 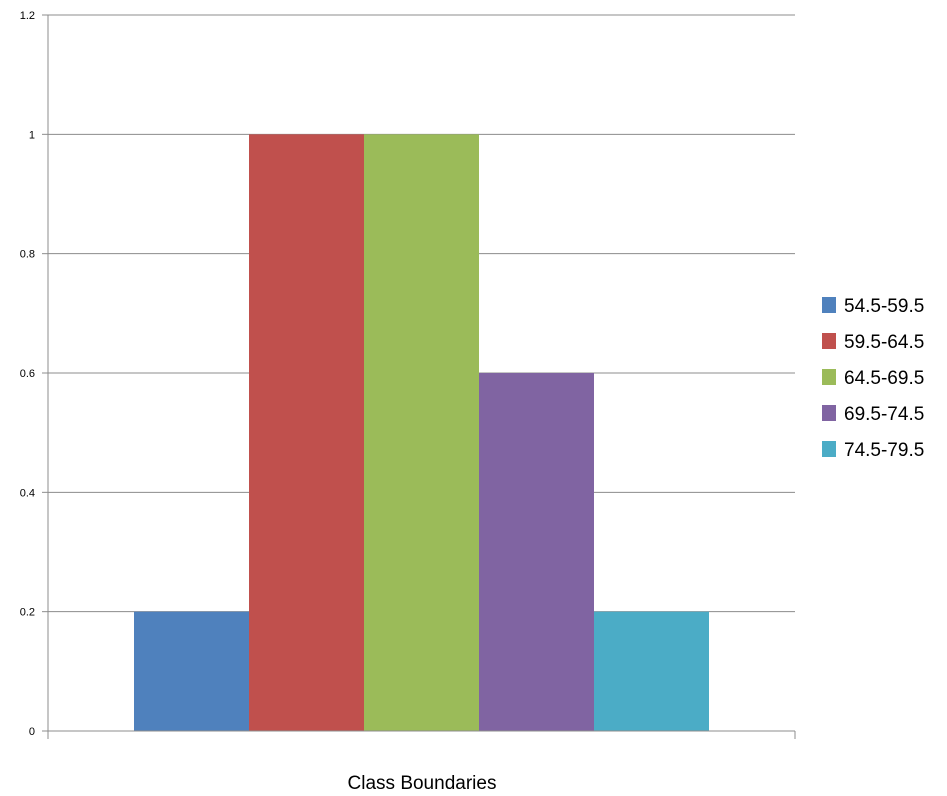 What do you see at coordinates (884, 414) in the screenshot?
I see `legend-label: 69.5-74.5` at bounding box center [884, 414].